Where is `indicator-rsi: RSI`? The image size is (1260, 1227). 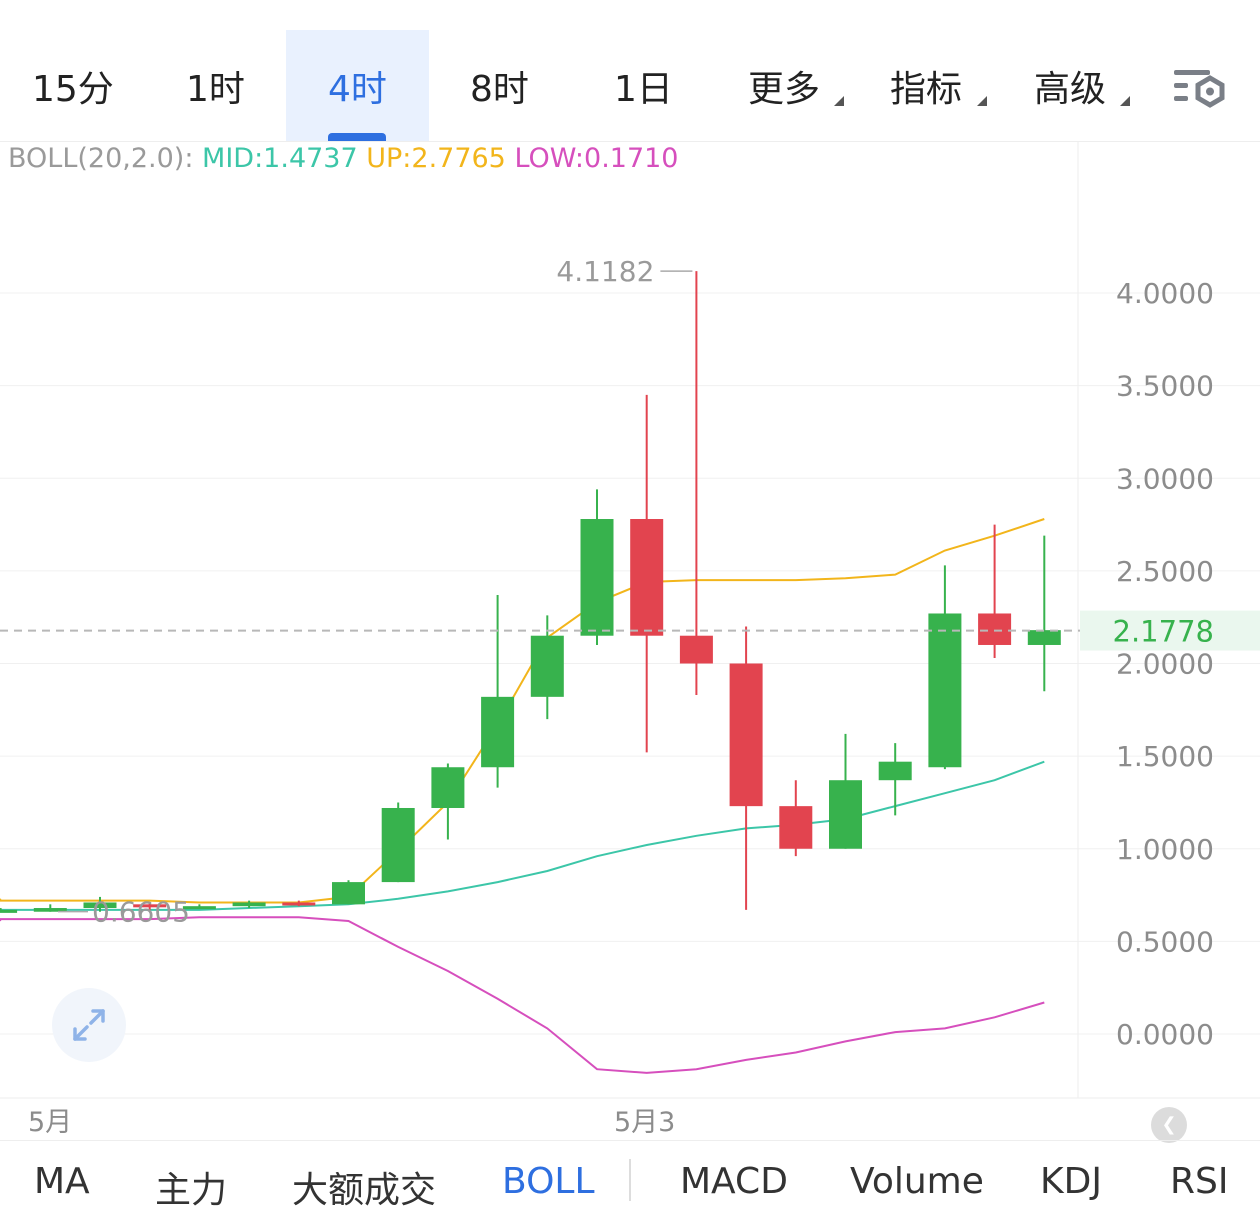
indicator-rsi: RSI is located at coordinates (1199, 1181).